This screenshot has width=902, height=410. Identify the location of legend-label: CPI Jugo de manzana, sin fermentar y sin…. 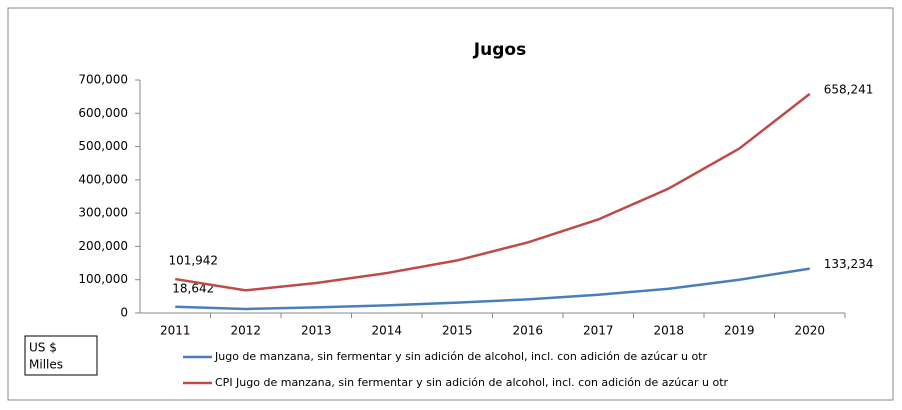
(472, 382).